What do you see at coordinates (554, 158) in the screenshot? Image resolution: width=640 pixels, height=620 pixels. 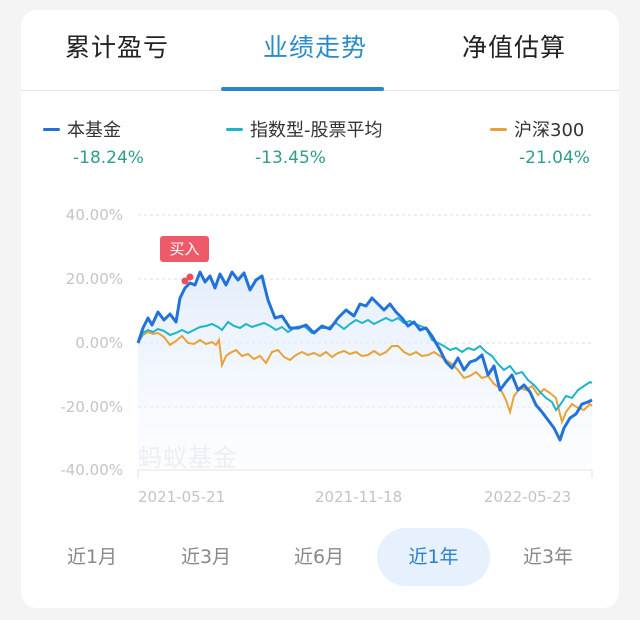 I see `legend-value: -21.04%` at bounding box center [554, 158].